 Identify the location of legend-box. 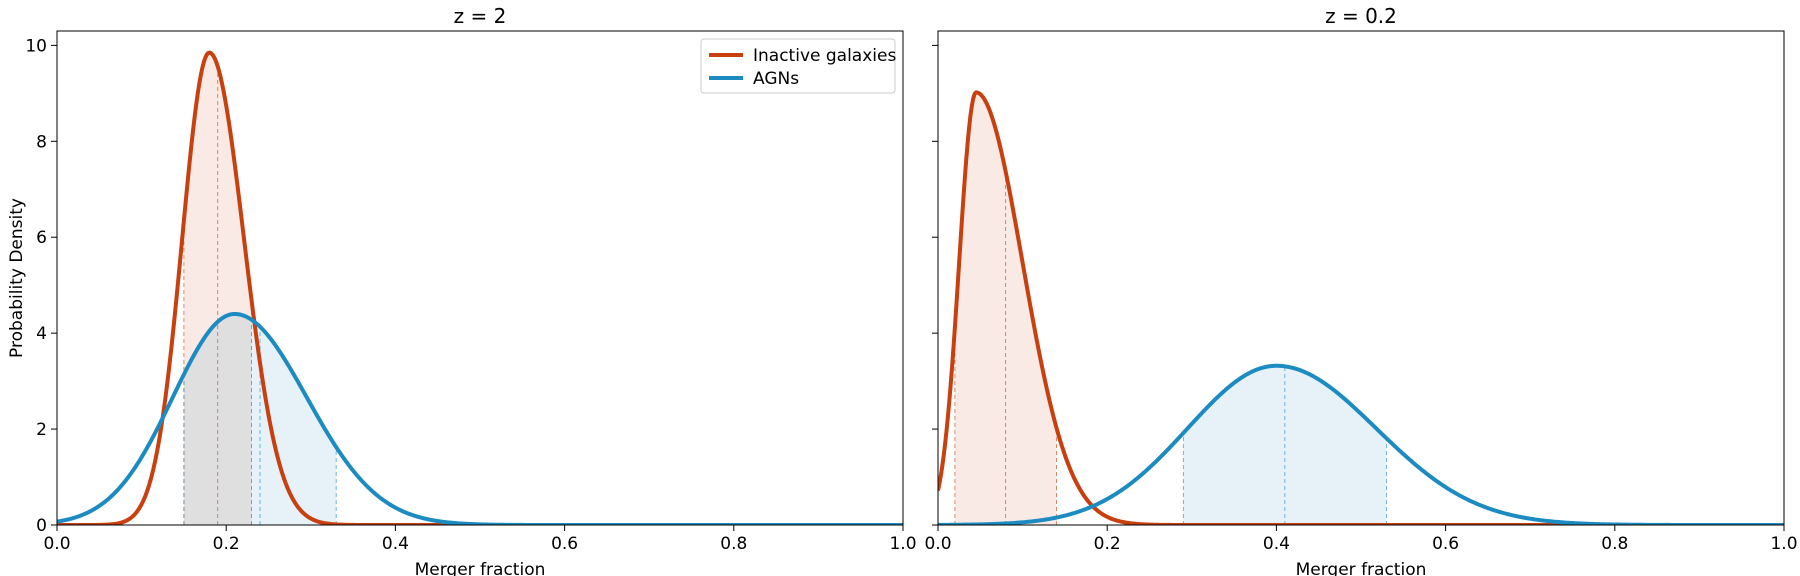
(798, 66).